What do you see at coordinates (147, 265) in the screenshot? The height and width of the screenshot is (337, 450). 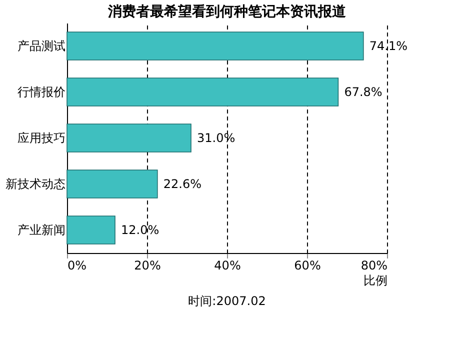 I see `x-tick-label: 20%` at bounding box center [147, 265].